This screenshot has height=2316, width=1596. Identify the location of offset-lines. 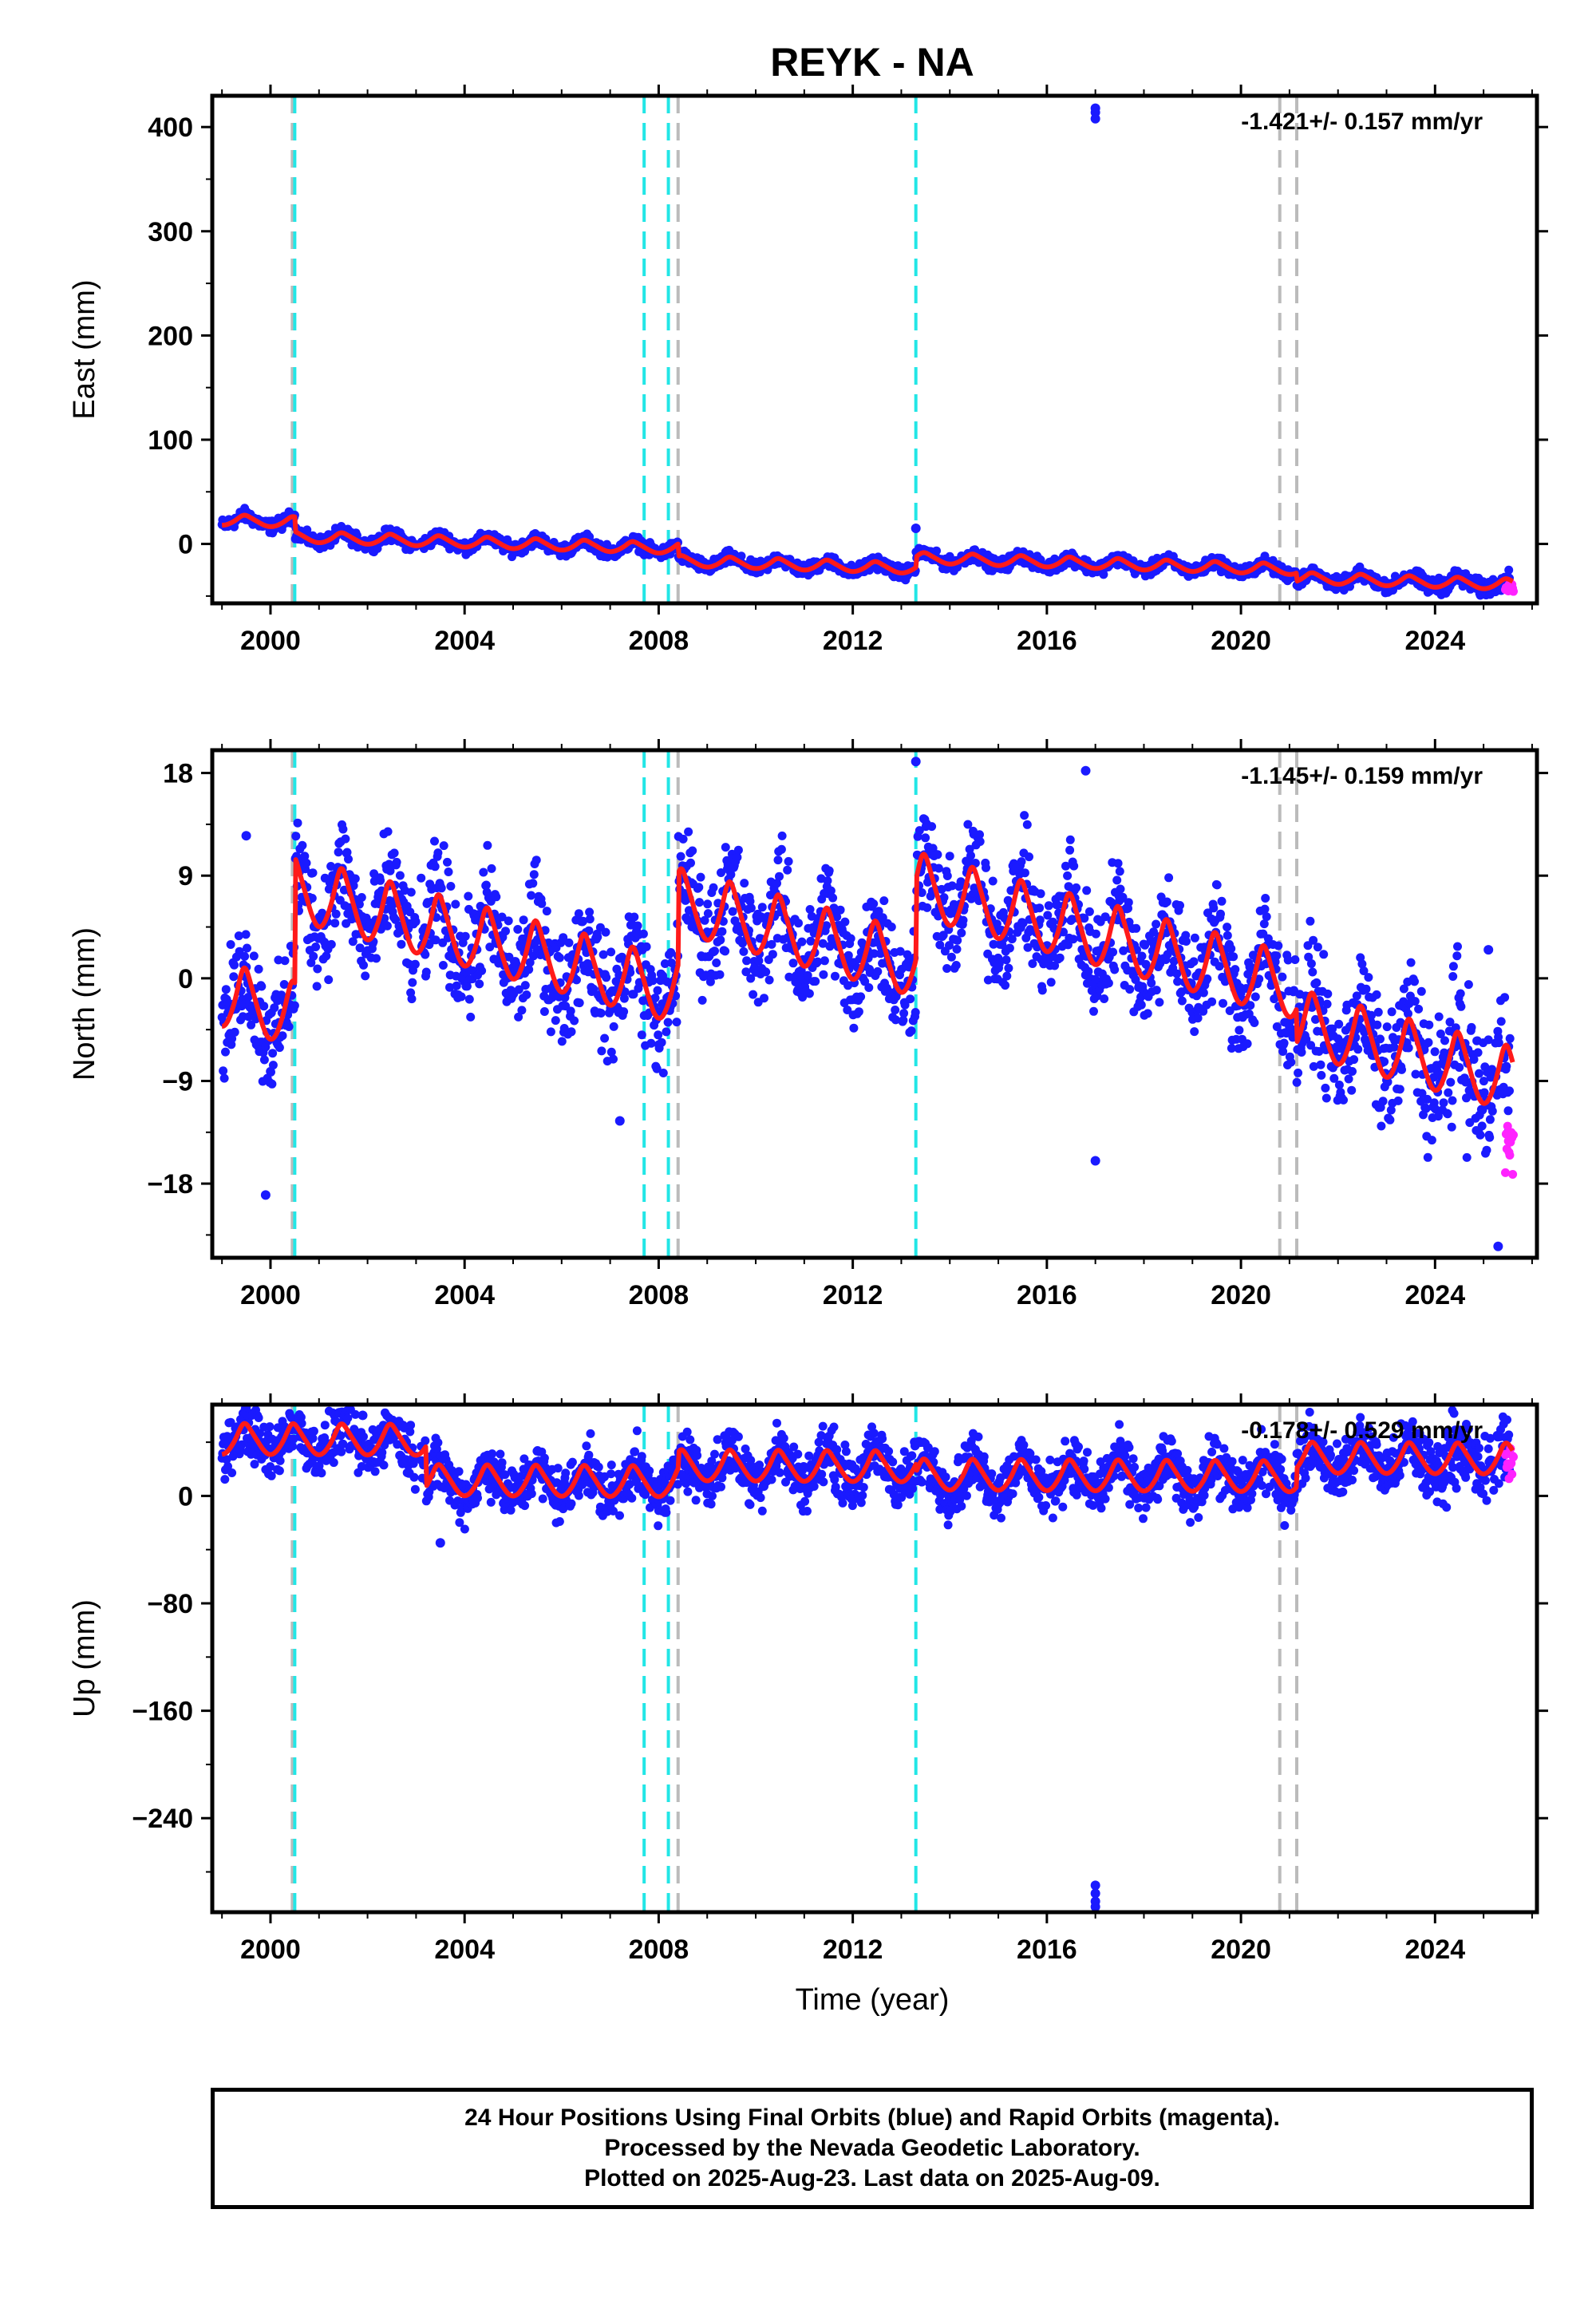
(794, 349).